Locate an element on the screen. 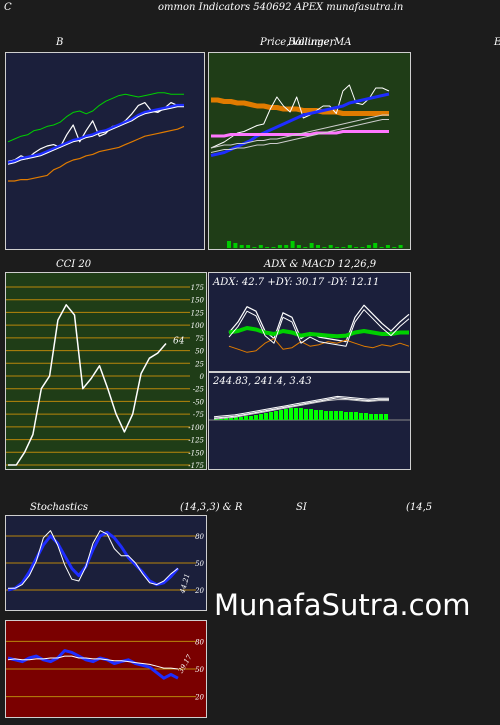 The image size is (500, 725). cci-tick-label: 100 is located at coordinates (198, 326).